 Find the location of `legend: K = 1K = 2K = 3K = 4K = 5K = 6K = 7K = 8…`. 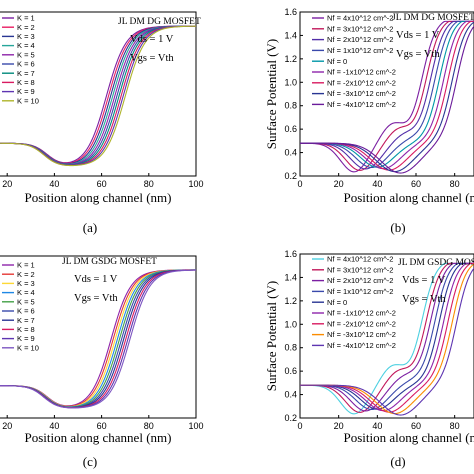

legend: K = 1K = 2K = 3K = 4K = 5K = 6K = 7K = 8… is located at coordinates (20, 59).